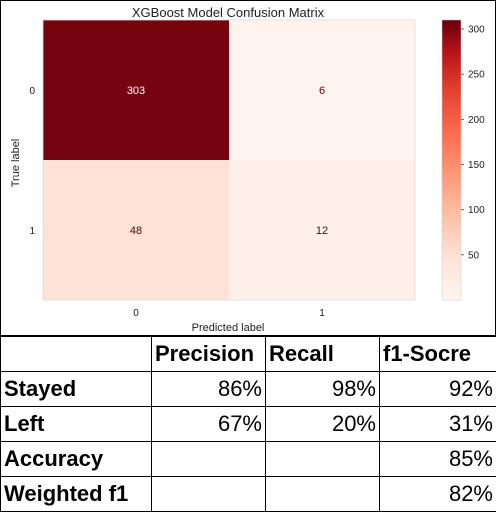 The width and height of the screenshot is (496, 512). What do you see at coordinates (476, 210) in the screenshot?
I see `colorbar-tick-label: 100` at bounding box center [476, 210].